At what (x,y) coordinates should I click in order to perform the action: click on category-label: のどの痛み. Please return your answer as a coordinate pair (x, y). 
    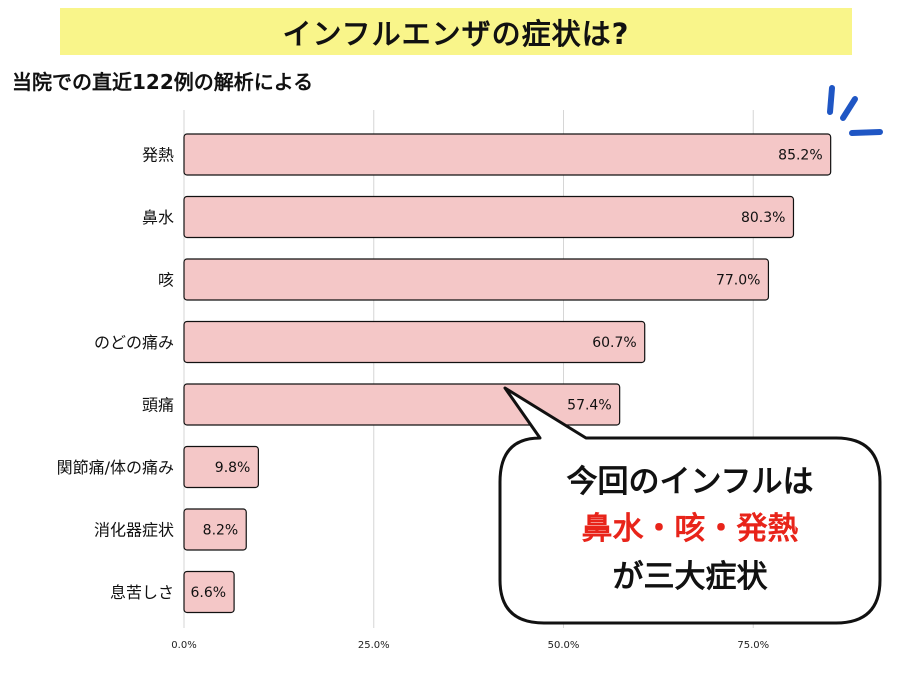
    Looking at the image, I should click on (134, 342).